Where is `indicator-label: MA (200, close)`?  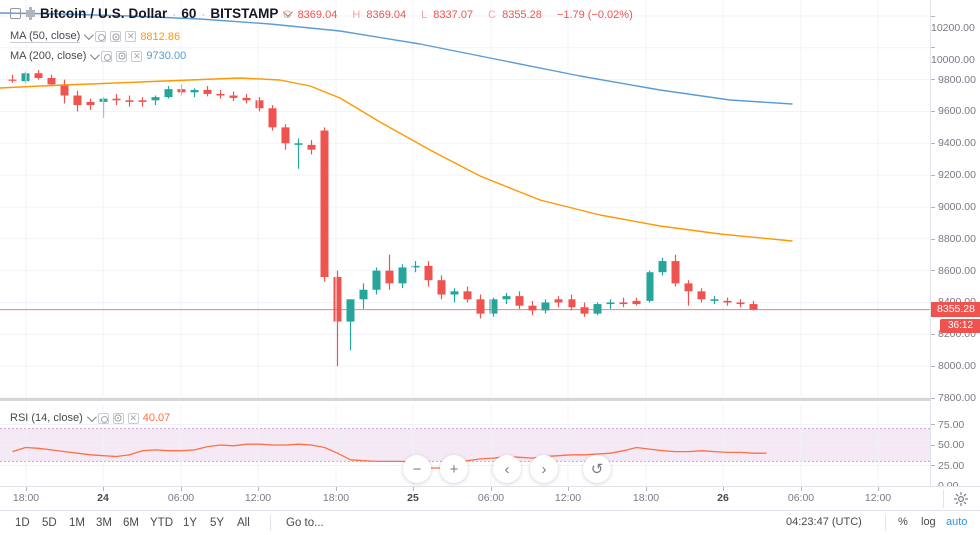 indicator-label: MA (200, close) is located at coordinates (48, 56).